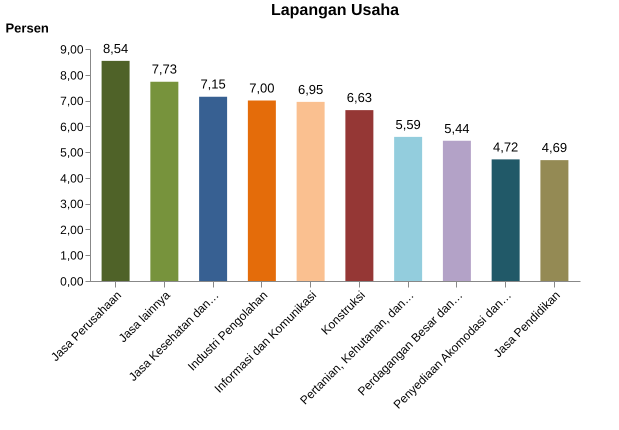 This screenshot has height=430, width=619. What do you see at coordinates (213, 84) in the screenshot?
I see `data-label: 7,15` at bounding box center [213, 84].